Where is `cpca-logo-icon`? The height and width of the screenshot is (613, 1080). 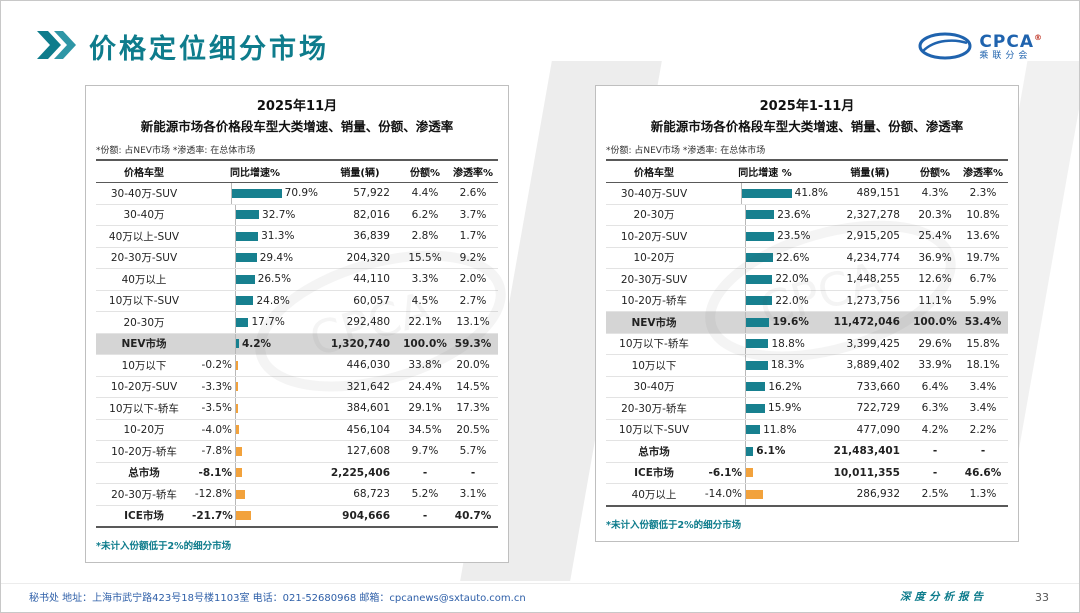 cpca-logo-icon is located at coordinates (945, 48).